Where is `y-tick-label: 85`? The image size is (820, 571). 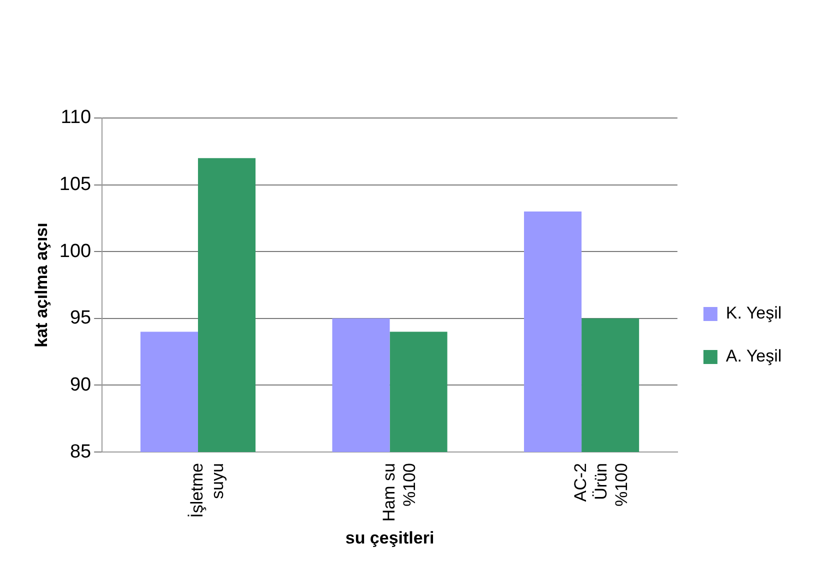
y-tick-label: 85 is located at coordinates (81, 451).